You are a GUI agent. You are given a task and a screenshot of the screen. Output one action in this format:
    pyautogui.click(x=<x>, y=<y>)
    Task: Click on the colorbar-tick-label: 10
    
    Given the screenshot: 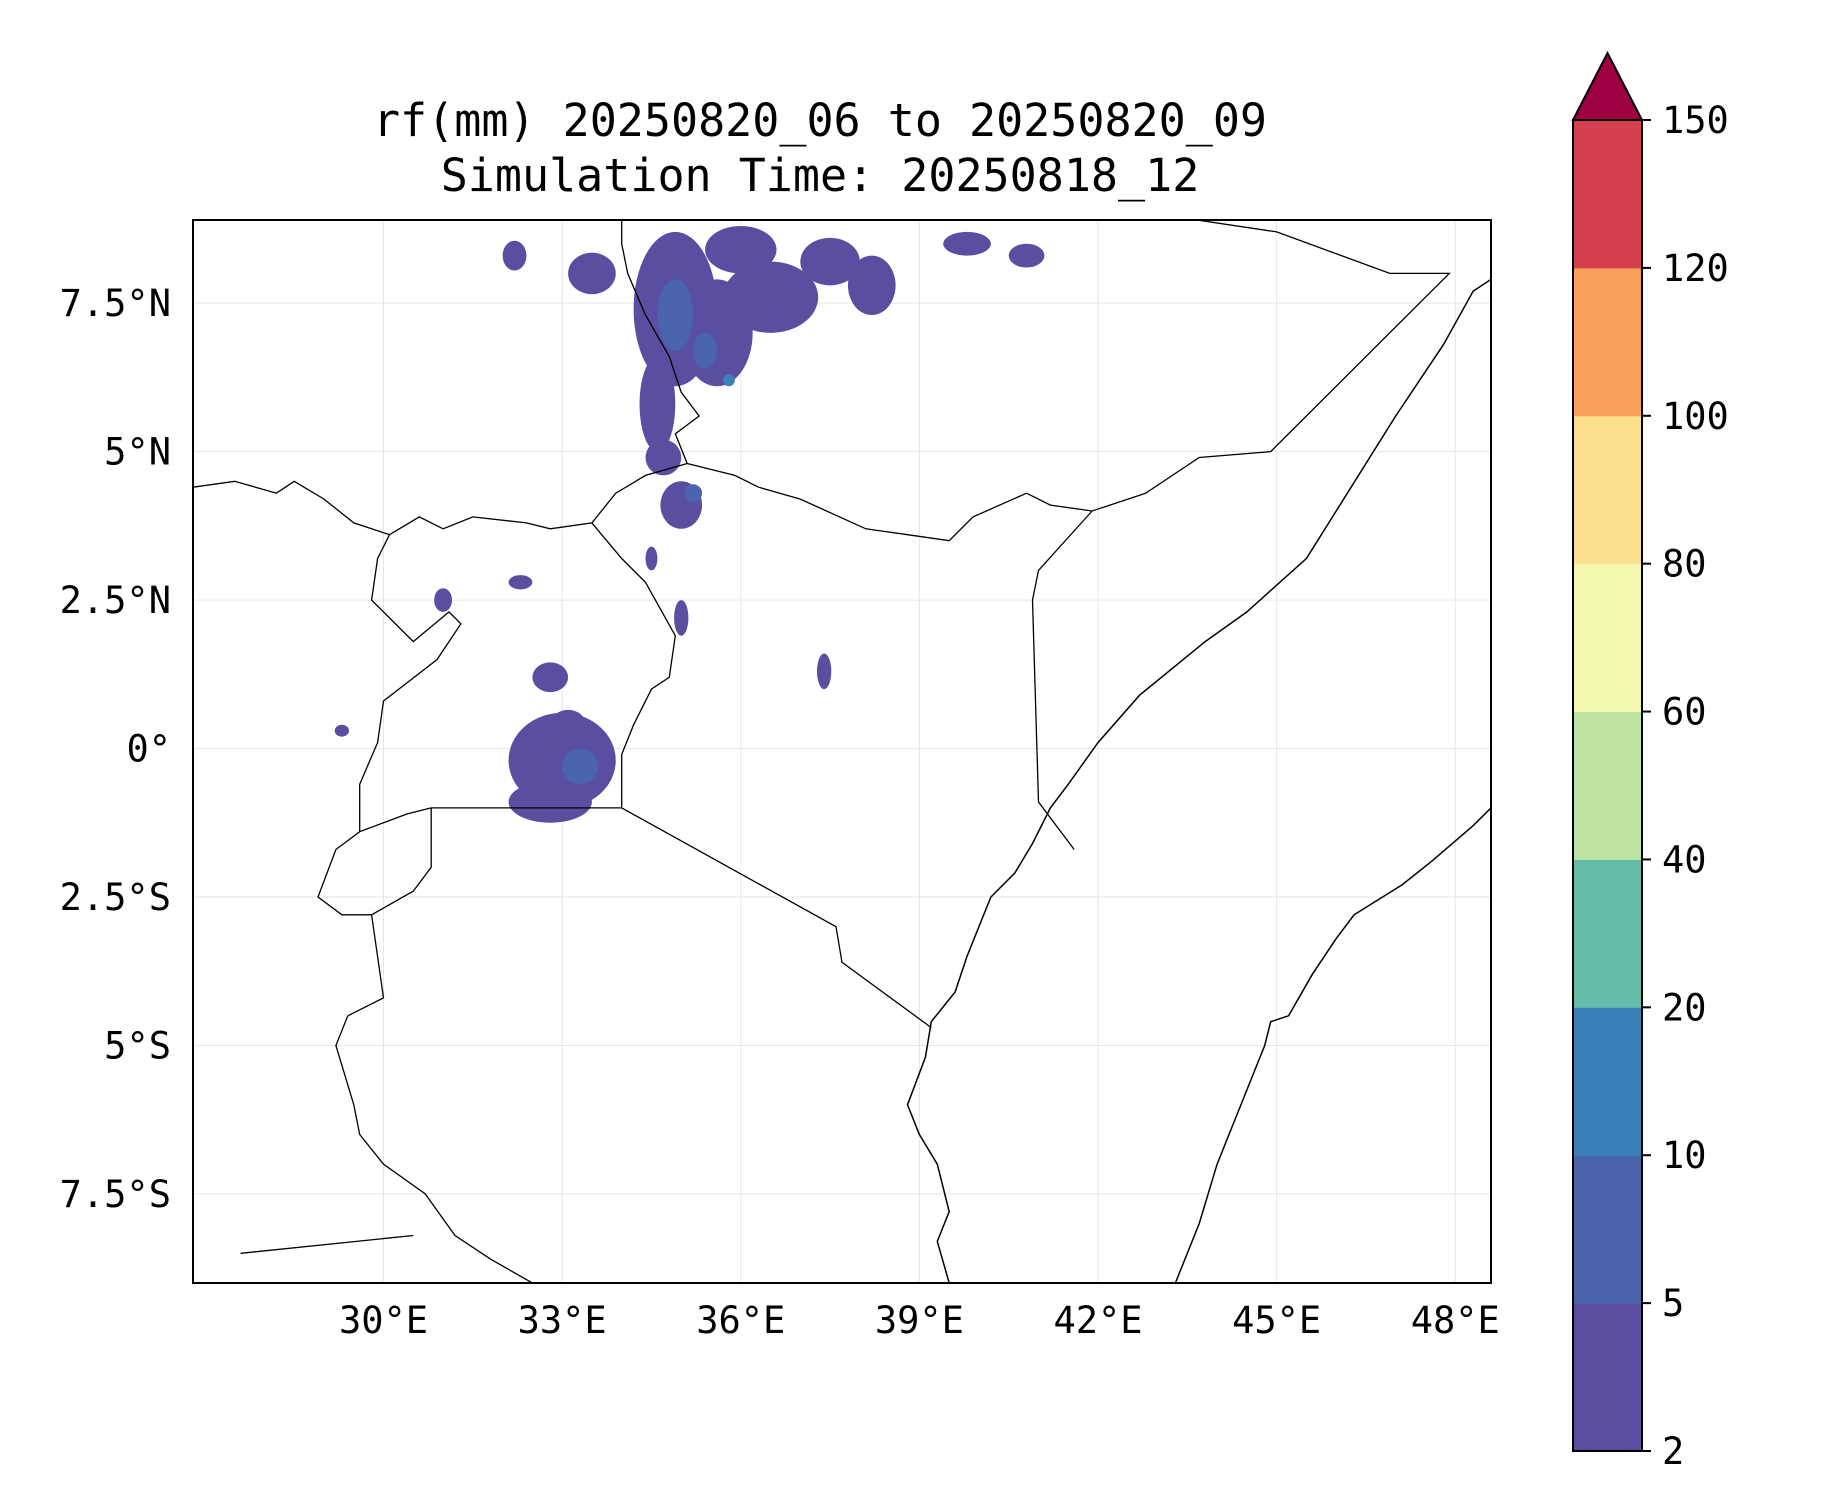 What is the action you would take?
    pyautogui.click(x=1684, y=1155)
    